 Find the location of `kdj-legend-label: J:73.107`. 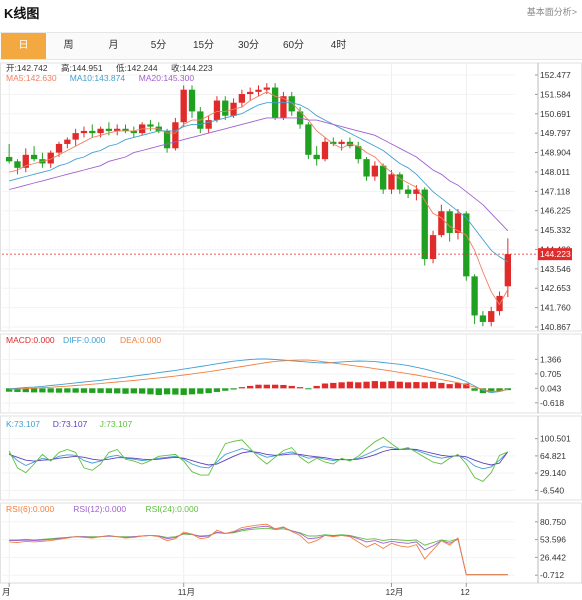

kdj-legend-label: J:73.107 is located at coordinates (116, 424).